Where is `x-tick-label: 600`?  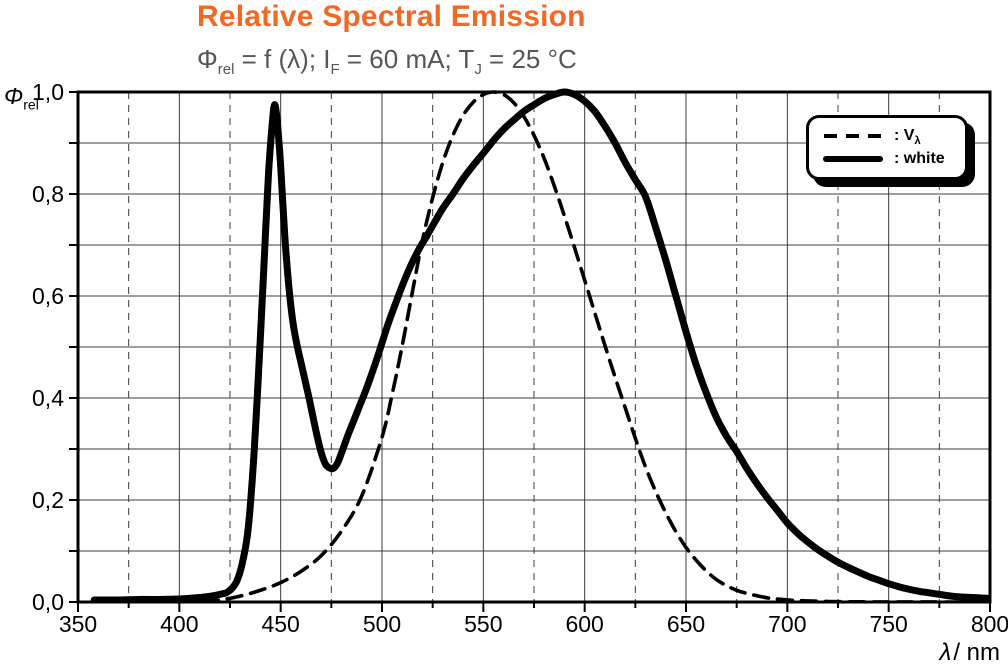 x-tick-label: 600 is located at coordinates (584, 624).